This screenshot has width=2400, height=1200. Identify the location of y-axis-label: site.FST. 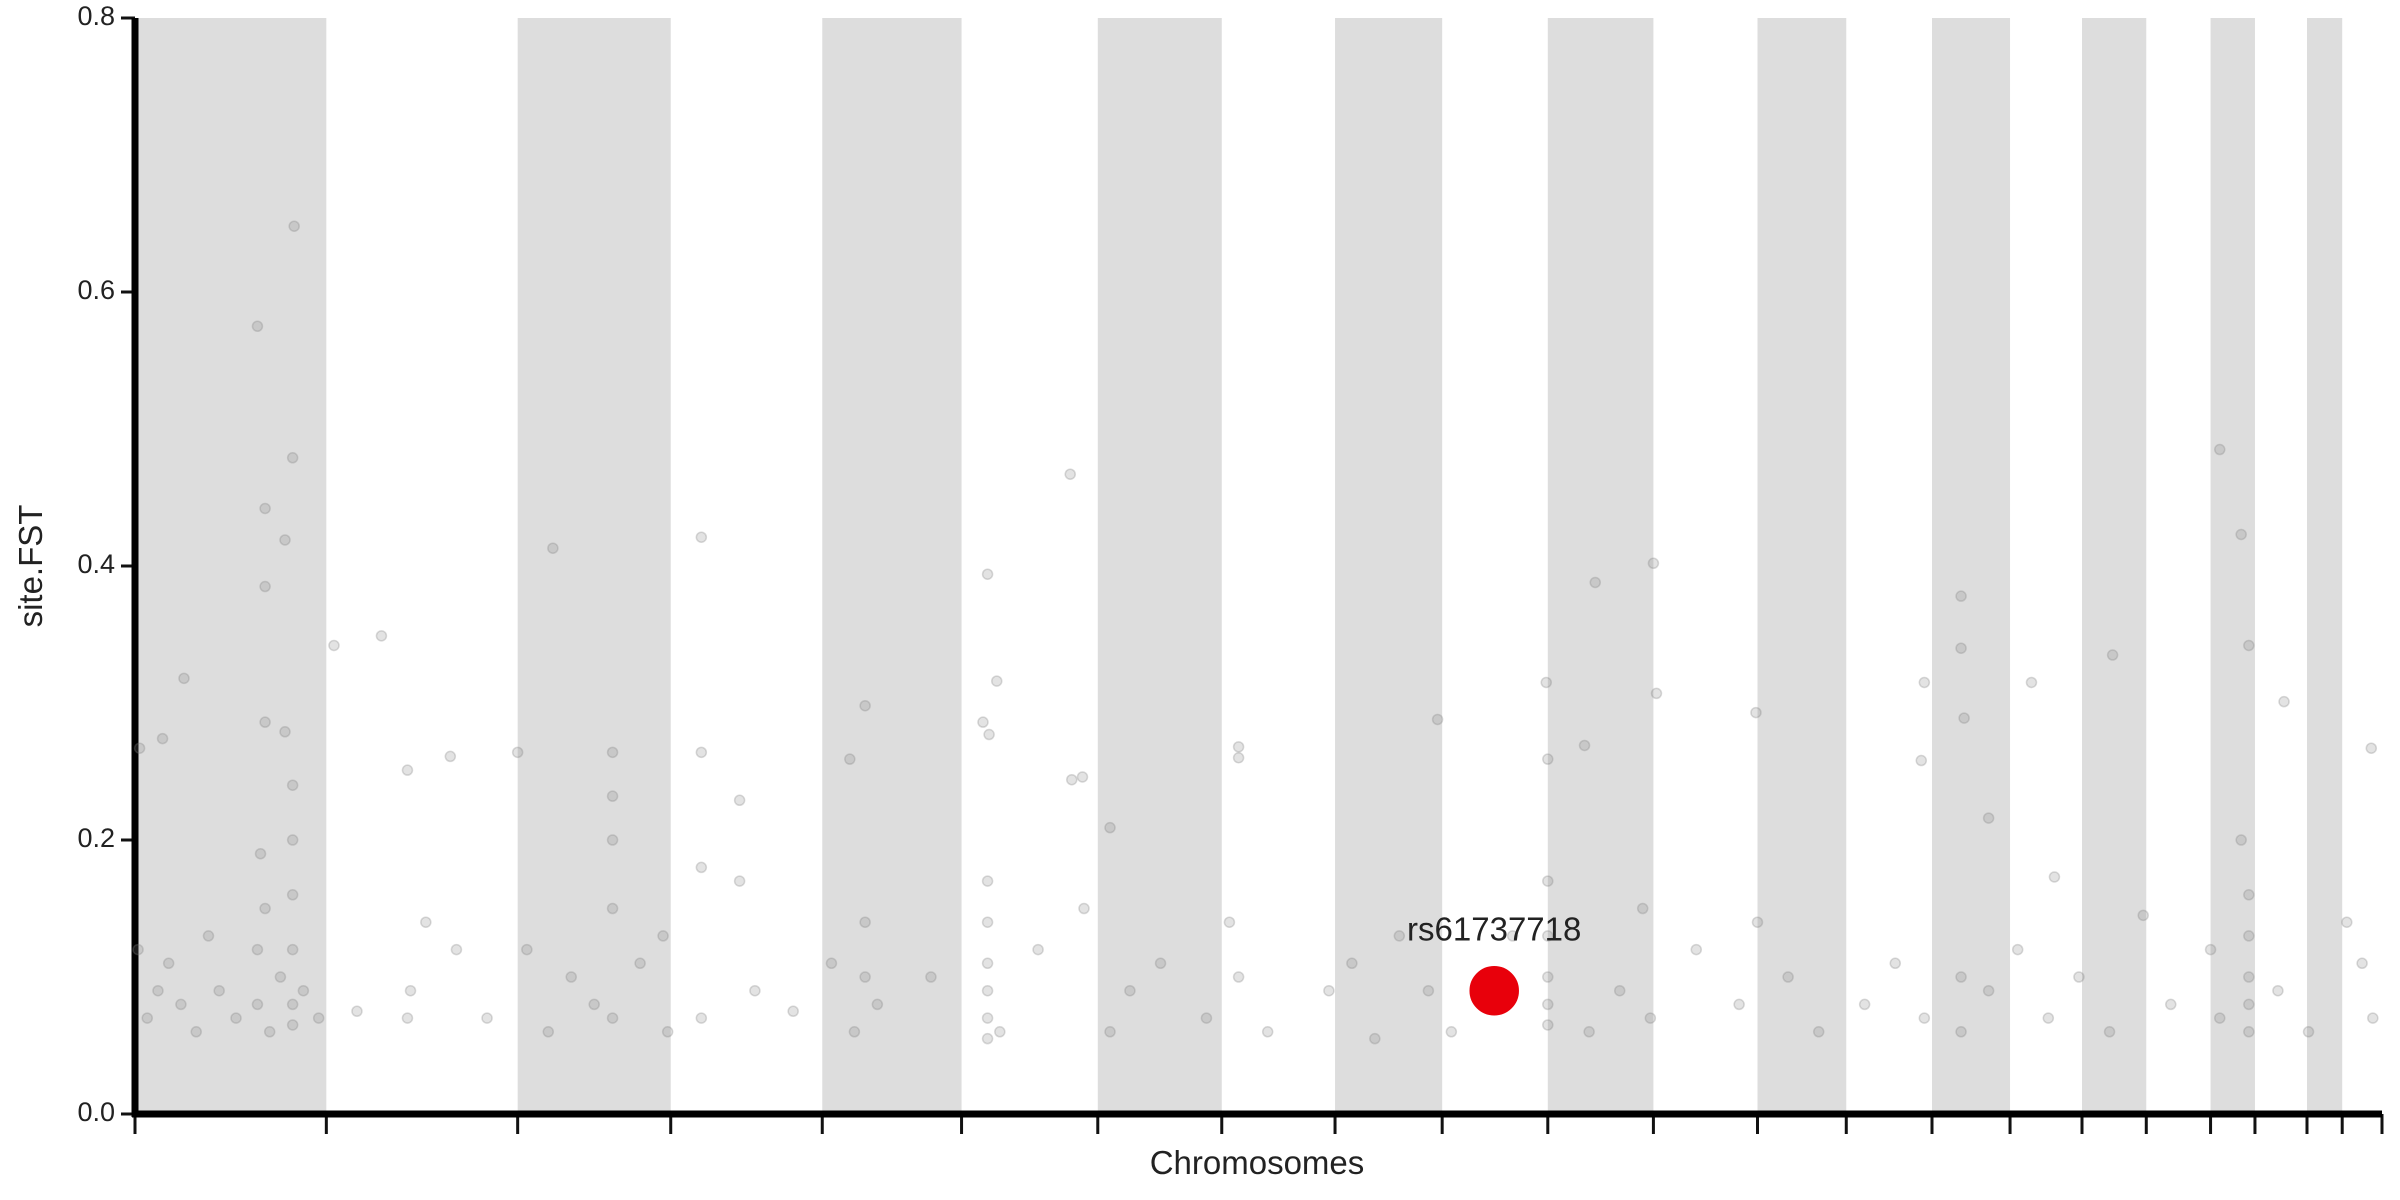
(30, 566).